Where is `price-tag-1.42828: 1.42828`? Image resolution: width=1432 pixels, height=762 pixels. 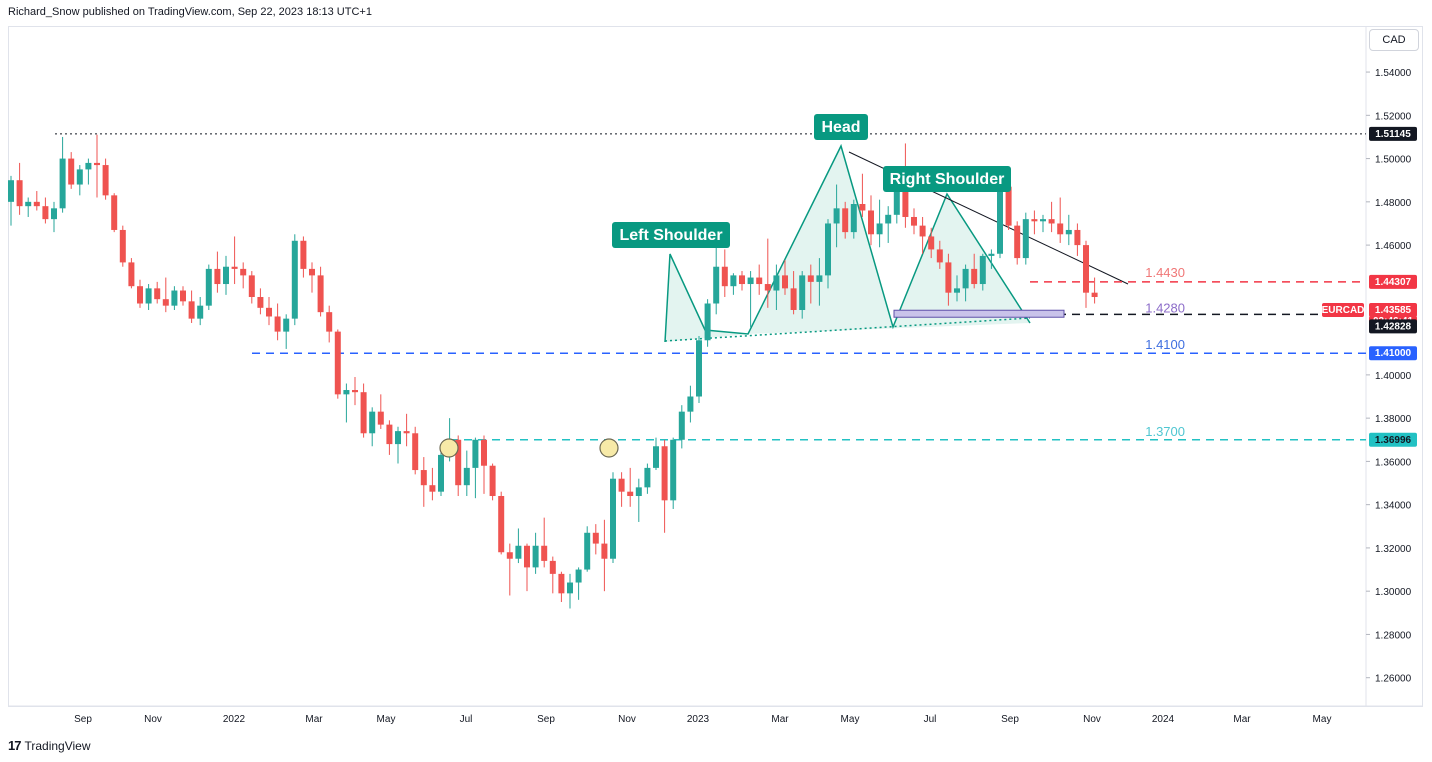 price-tag-1.42828: 1.42828 is located at coordinates (1393, 326).